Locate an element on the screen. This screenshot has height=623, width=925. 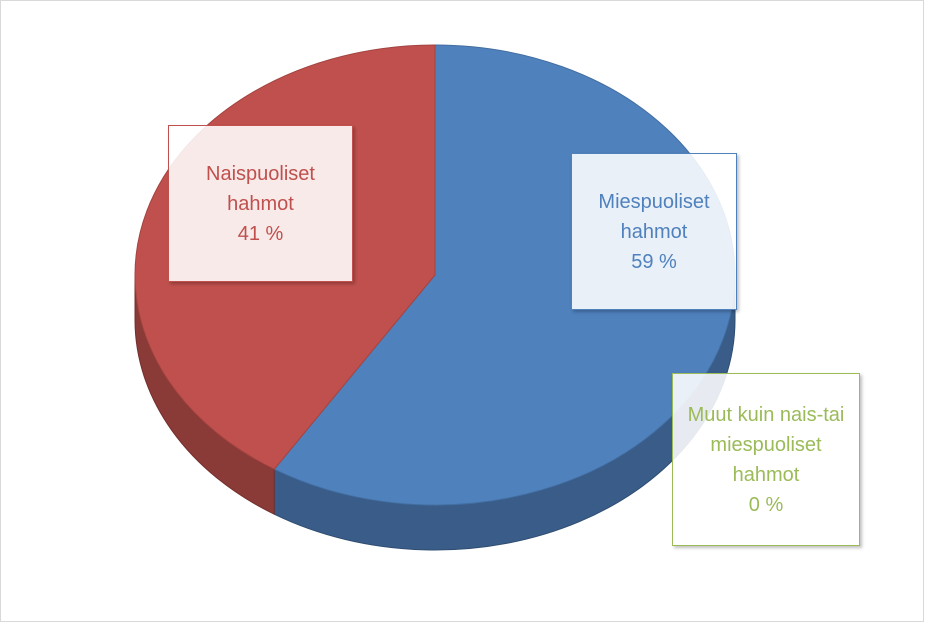
label-value: 59 % is located at coordinates (654, 261).